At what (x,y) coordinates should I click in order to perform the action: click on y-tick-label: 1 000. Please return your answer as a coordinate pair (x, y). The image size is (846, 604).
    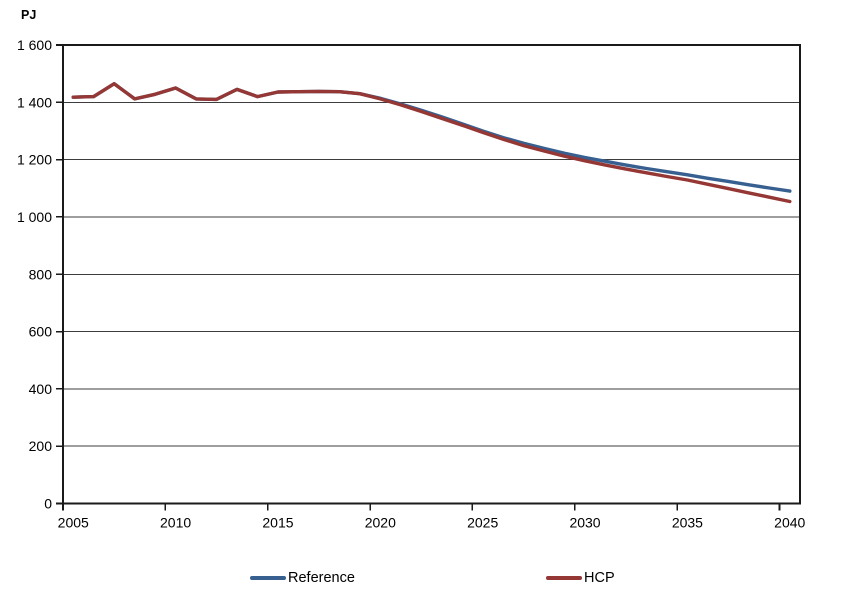
    Looking at the image, I should click on (34, 217).